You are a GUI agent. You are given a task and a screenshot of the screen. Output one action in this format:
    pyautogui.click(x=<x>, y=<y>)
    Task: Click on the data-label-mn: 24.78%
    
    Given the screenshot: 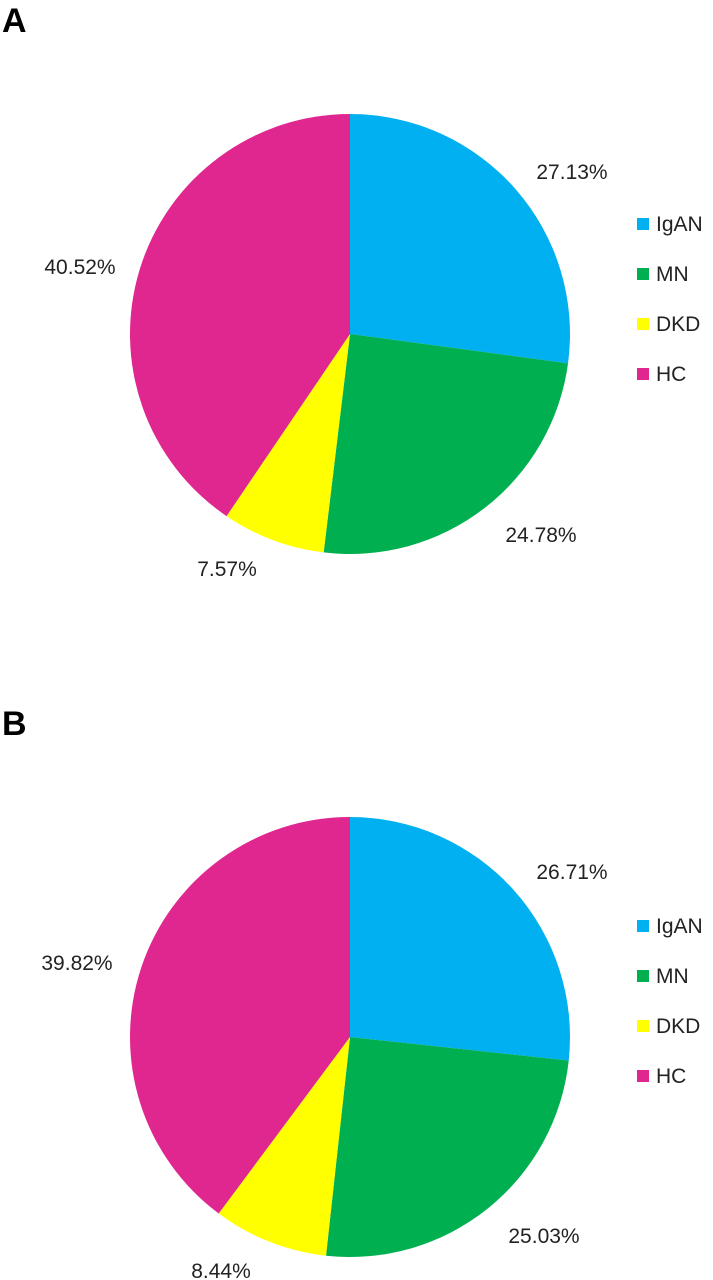 What is the action you would take?
    pyautogui.click(x=540, y=535)
    